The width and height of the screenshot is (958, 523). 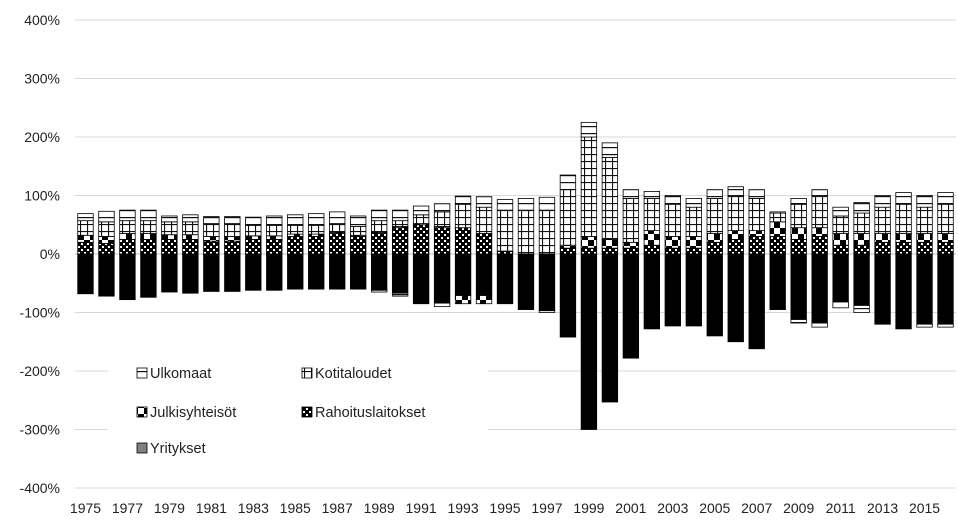 What do you see at coordinates (42, 137) in the screenshot?
I see `y-tick-label: 200%` at bounding box center [42, 137].